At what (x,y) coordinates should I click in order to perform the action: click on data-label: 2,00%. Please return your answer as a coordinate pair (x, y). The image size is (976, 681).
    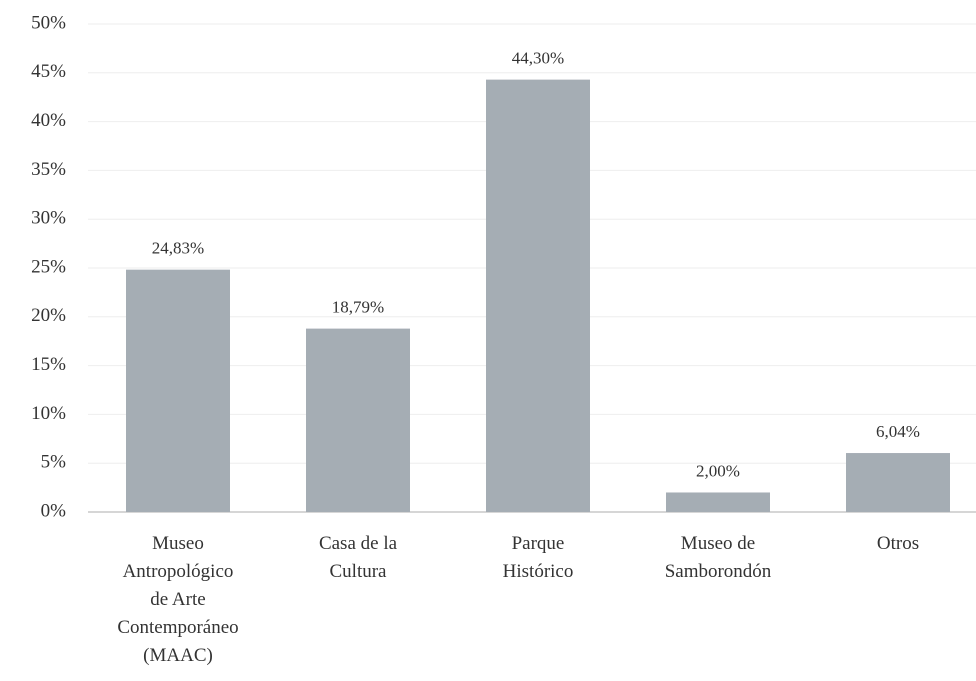
    Looking at the image, I should click on (718, 470).